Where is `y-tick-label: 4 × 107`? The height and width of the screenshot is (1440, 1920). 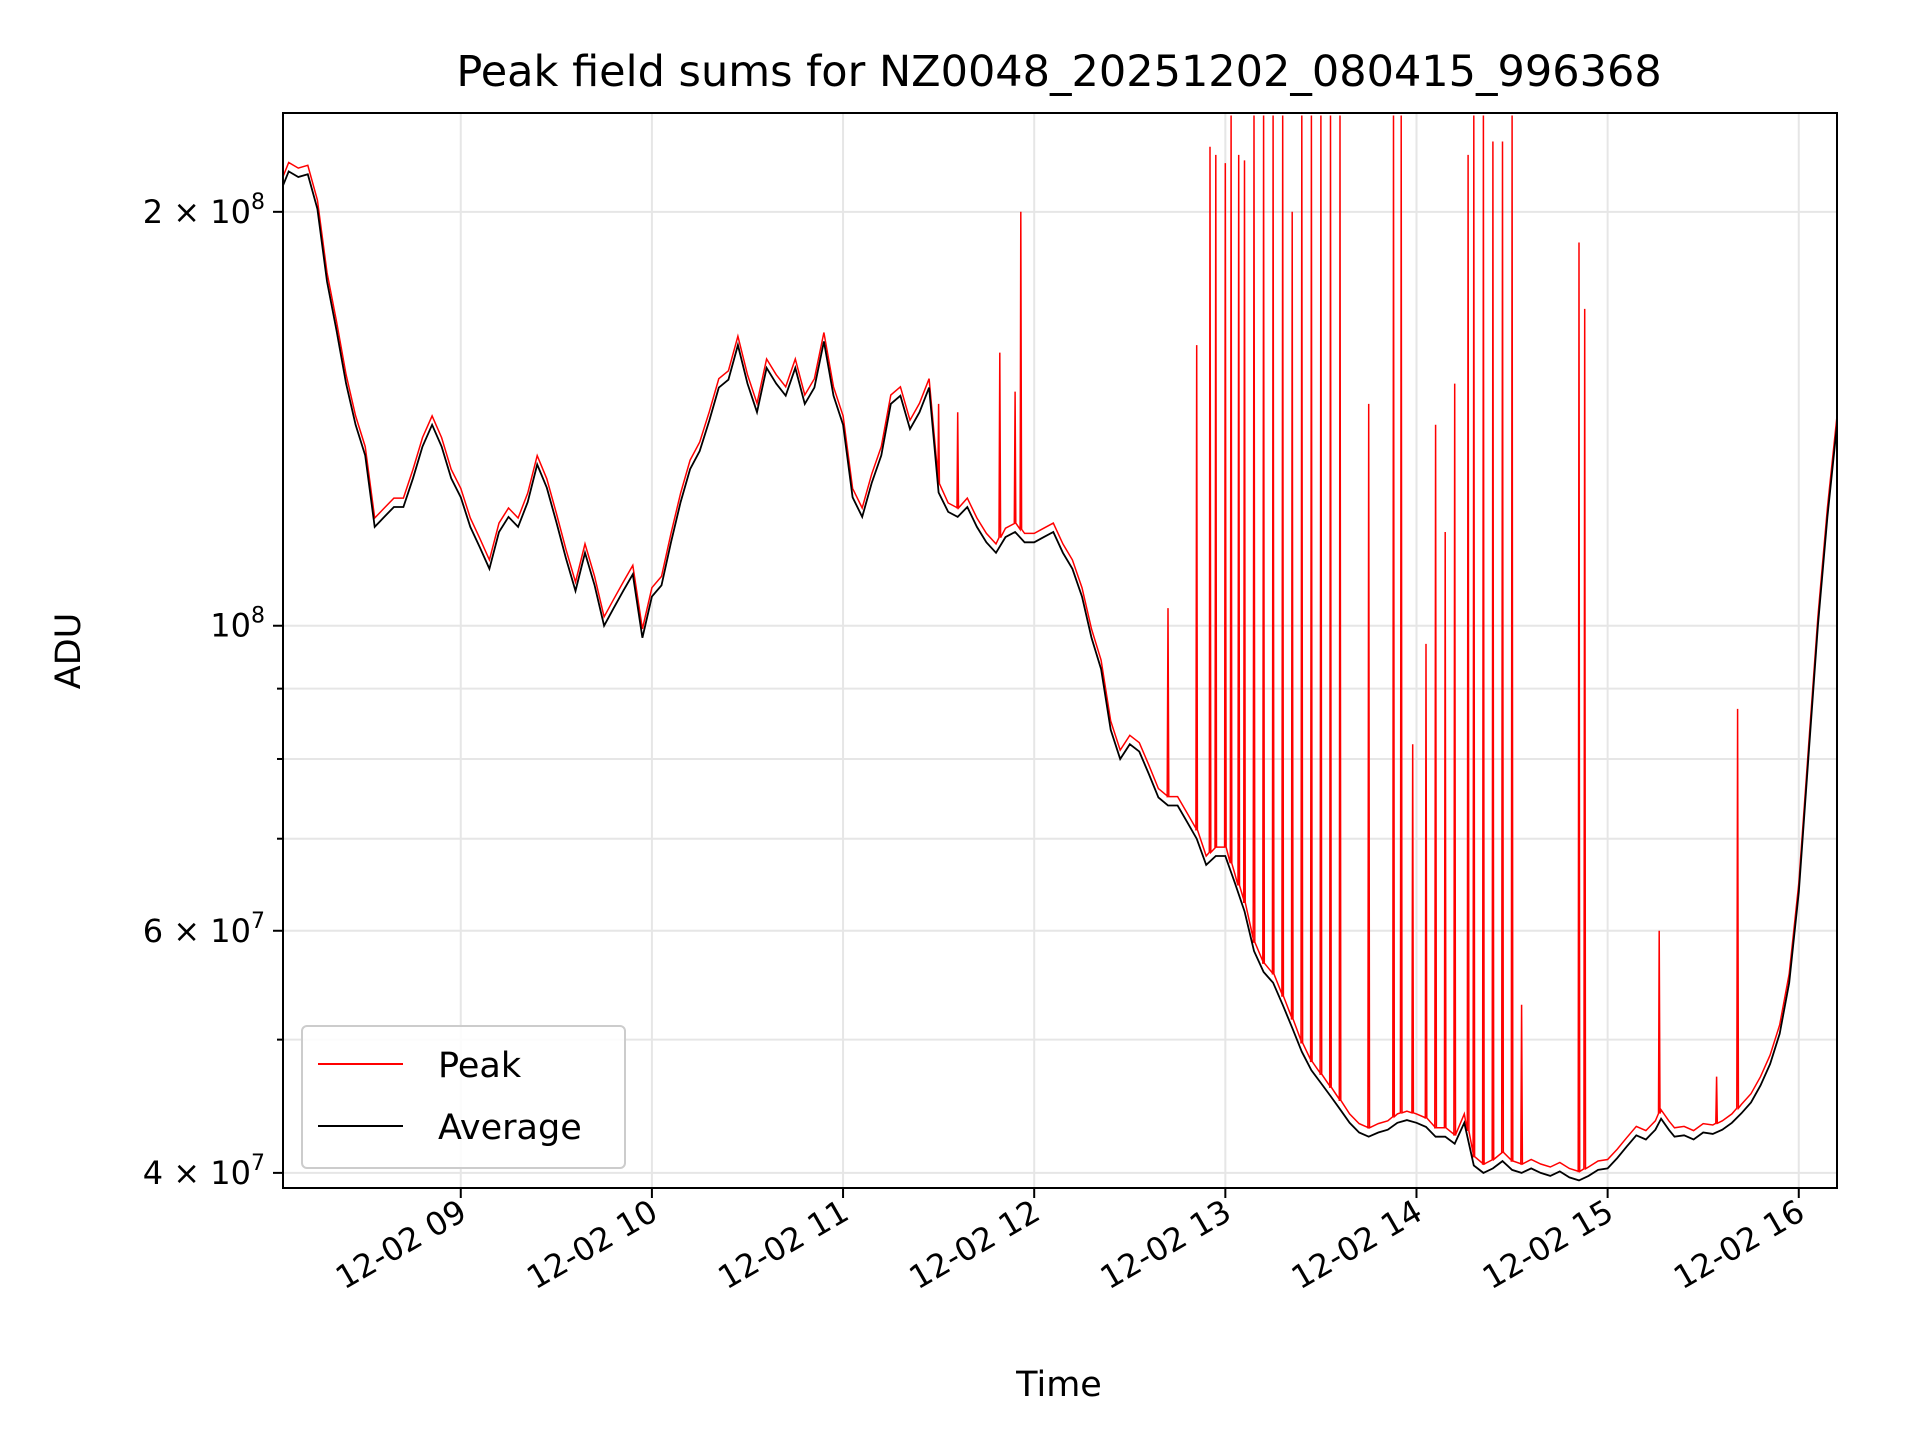 y-tick-label: 4 × 107 is located at coordinates (204, 1171).